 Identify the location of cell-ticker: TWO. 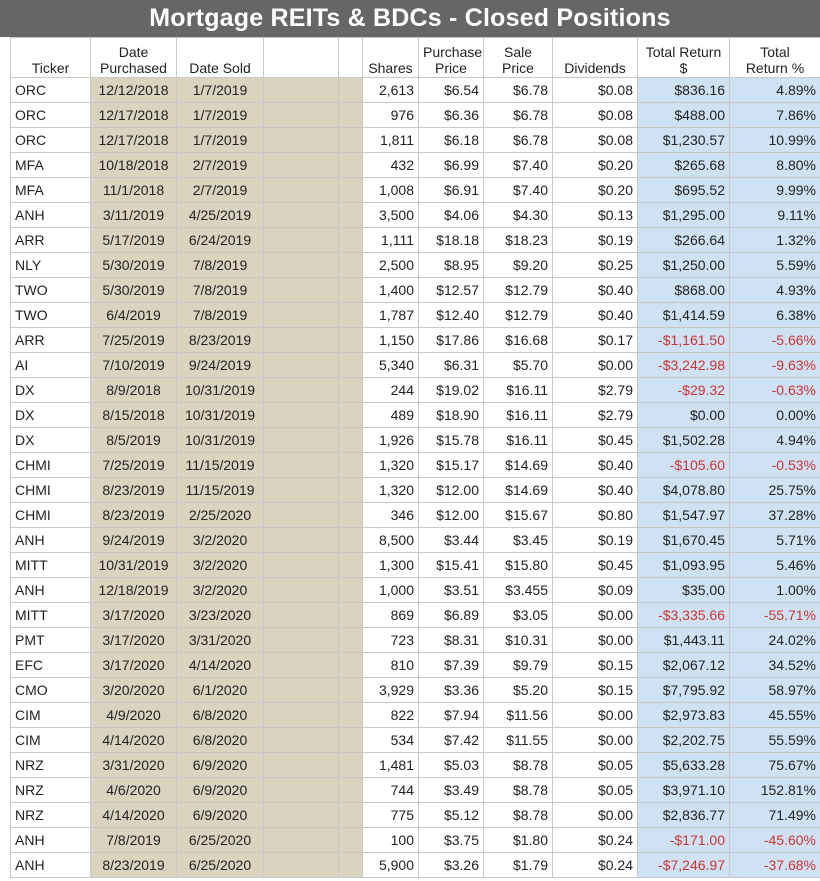
(50, 290).